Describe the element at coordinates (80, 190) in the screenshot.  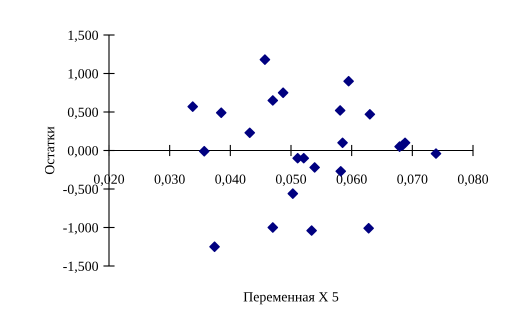
I see `y-tick-label: -0,500` at that location.